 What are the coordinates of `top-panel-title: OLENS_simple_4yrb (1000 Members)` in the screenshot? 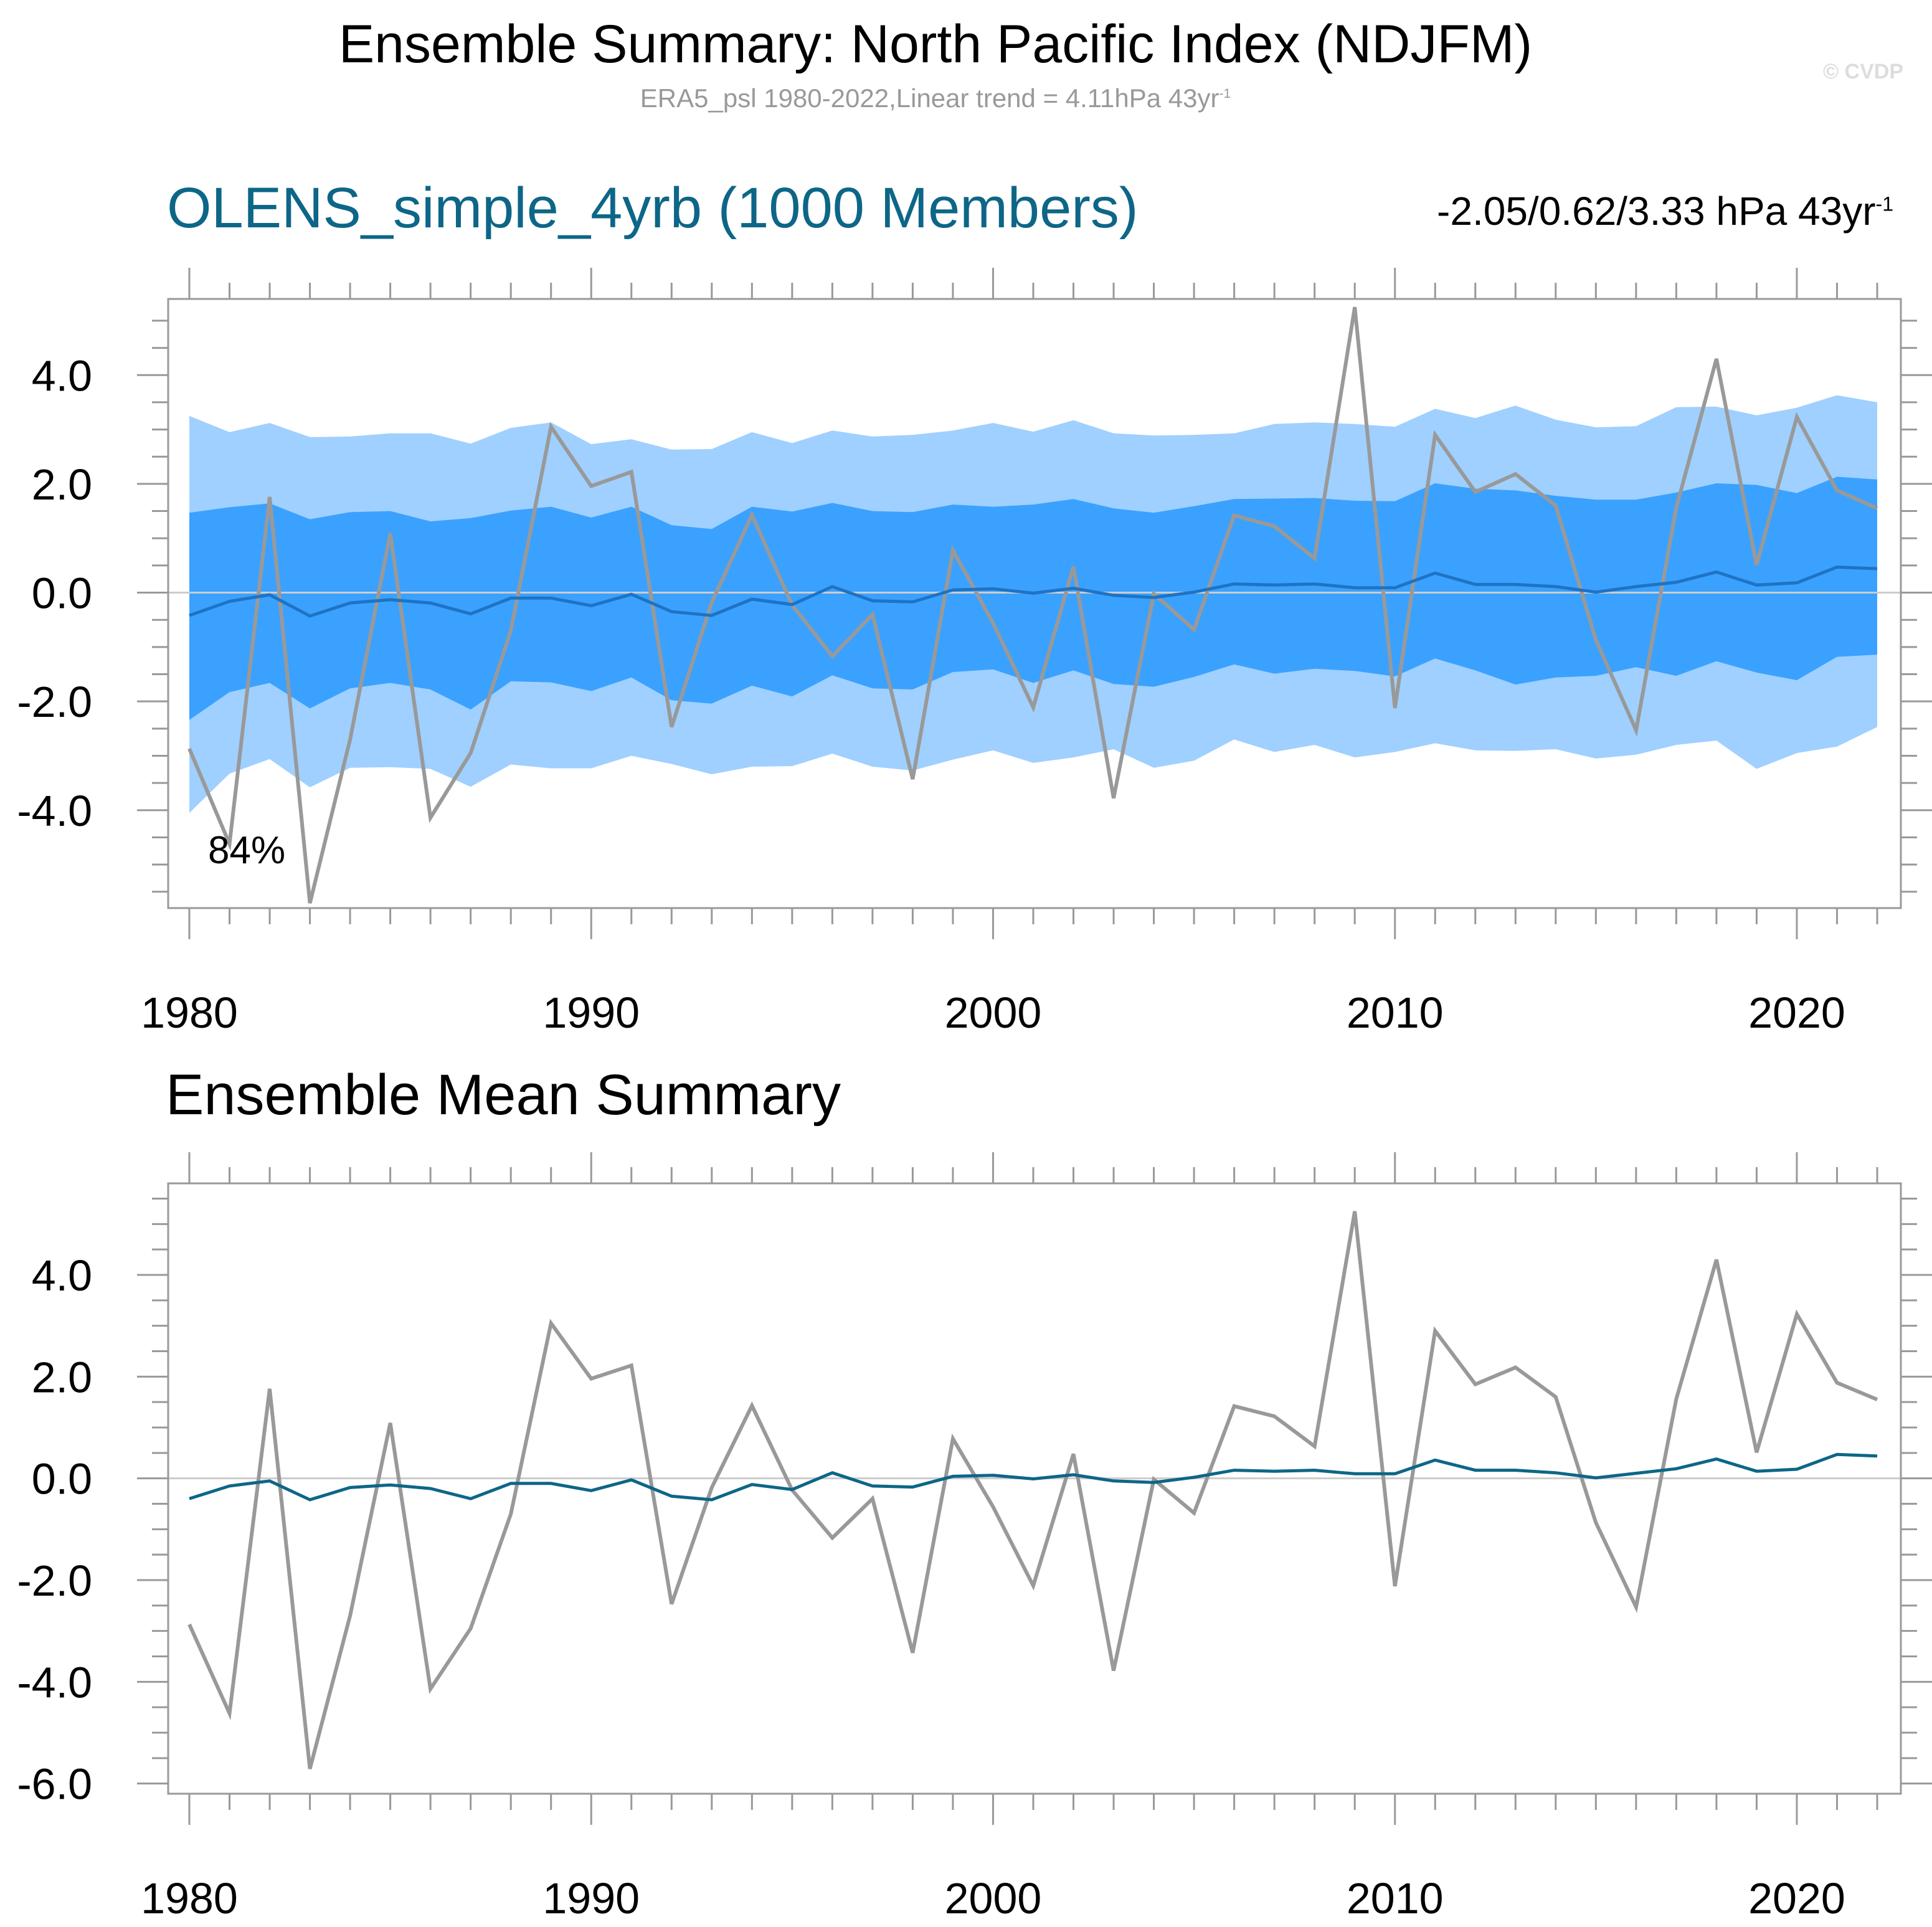 It's located at (653, 208).